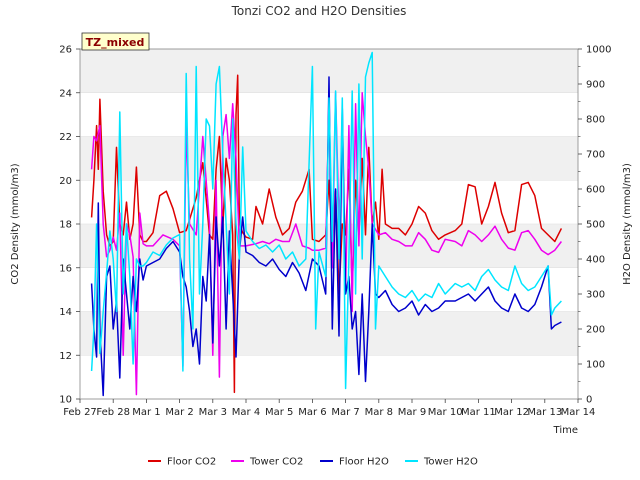 The width and height of the screenshot is (640, 480). I want to click on site-tag-text: TZ_mixed, so click(115, 42).